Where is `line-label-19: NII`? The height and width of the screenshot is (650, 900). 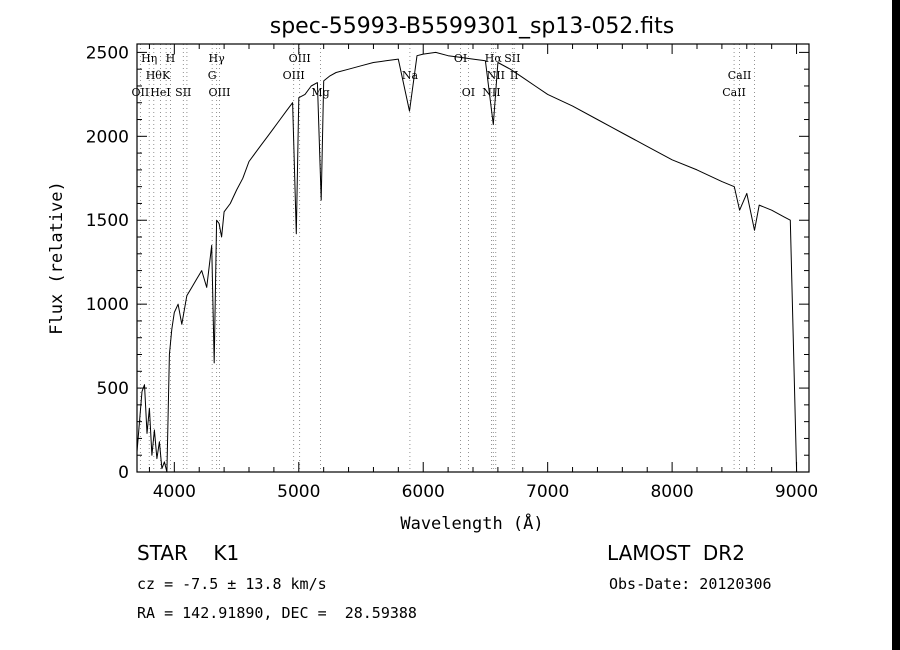
line-label-19: NII is located at coordinates (496, 75).